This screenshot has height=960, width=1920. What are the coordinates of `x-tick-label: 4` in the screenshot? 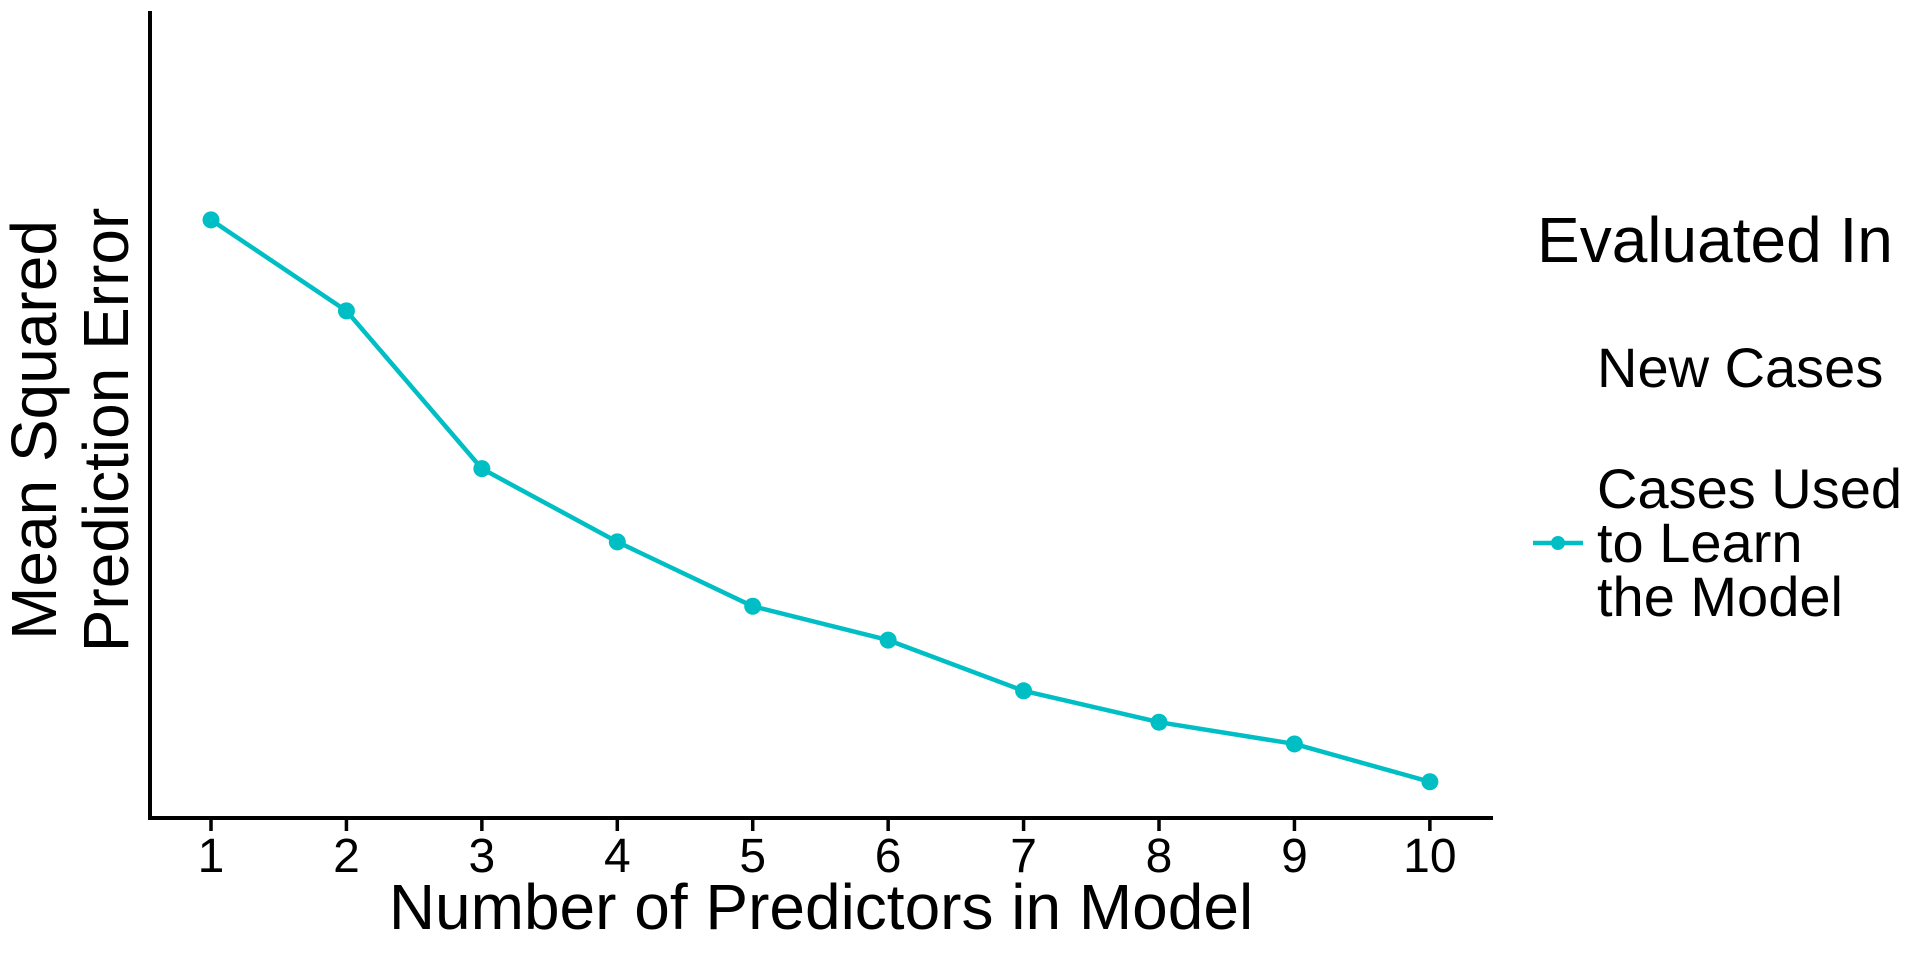 It's located at (617, 856).